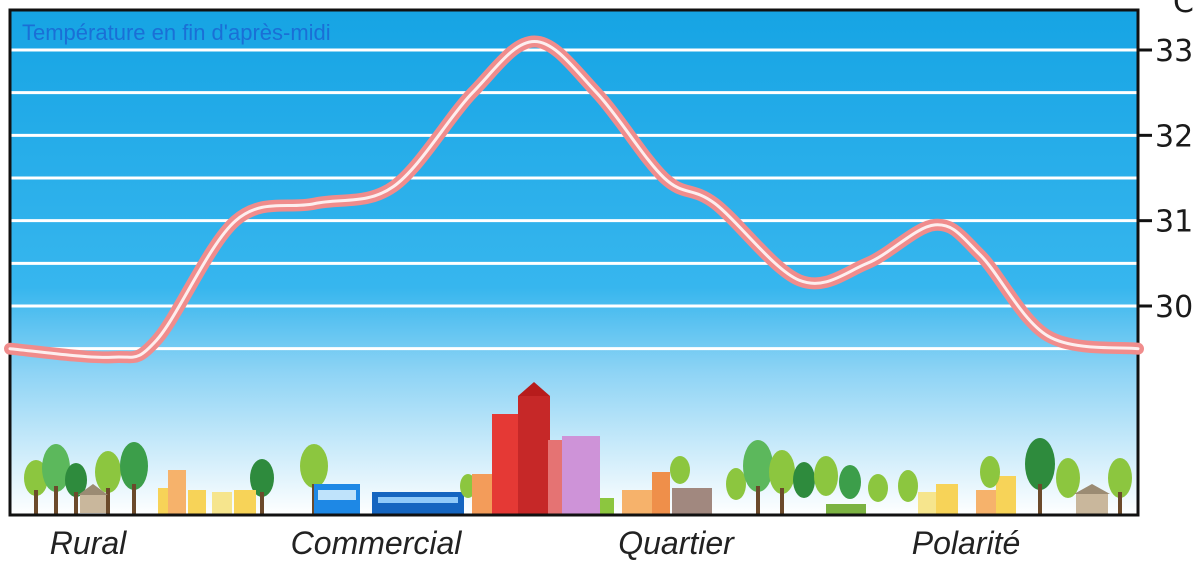  I want to click on chart-title: Température en fin d'après-midi, so click(176, 32).